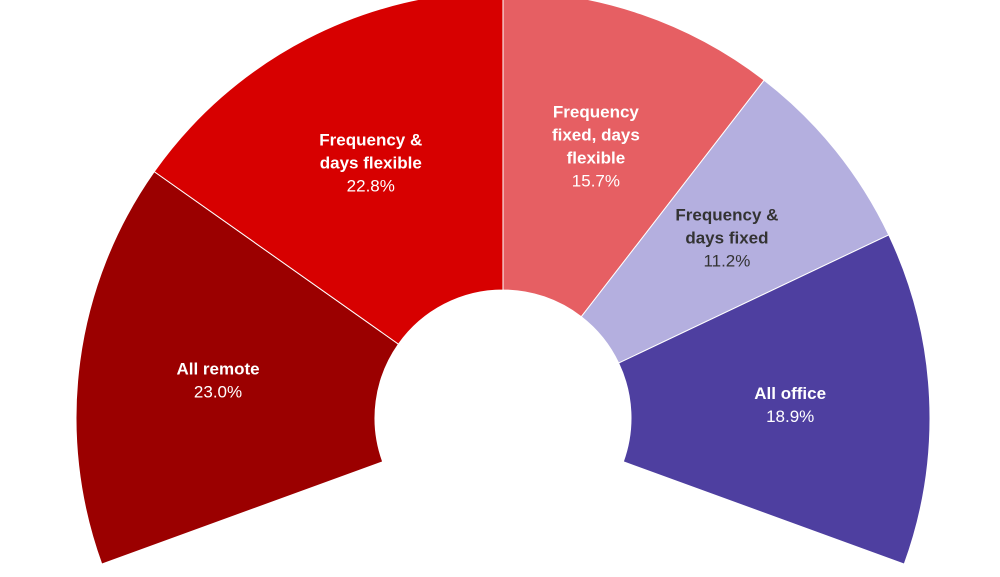  What do you see at coordinates (596, 111) in the screenshot?
I see `slice-label-line: Frequency` at bounding box center [596, 111].